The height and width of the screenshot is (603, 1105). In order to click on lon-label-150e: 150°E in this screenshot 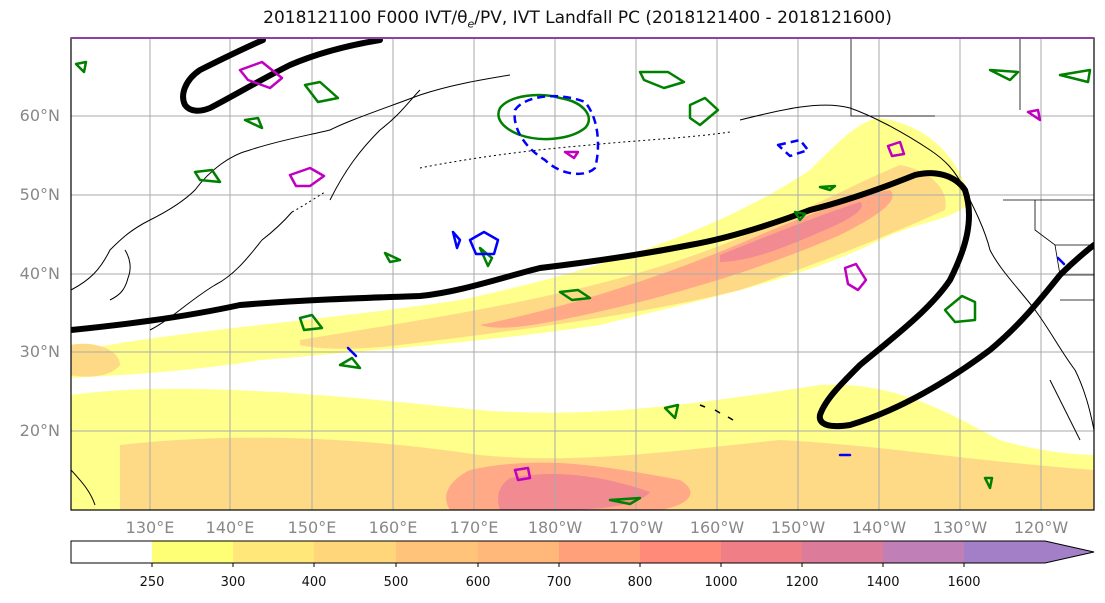, I will do `click(312, 527)`.